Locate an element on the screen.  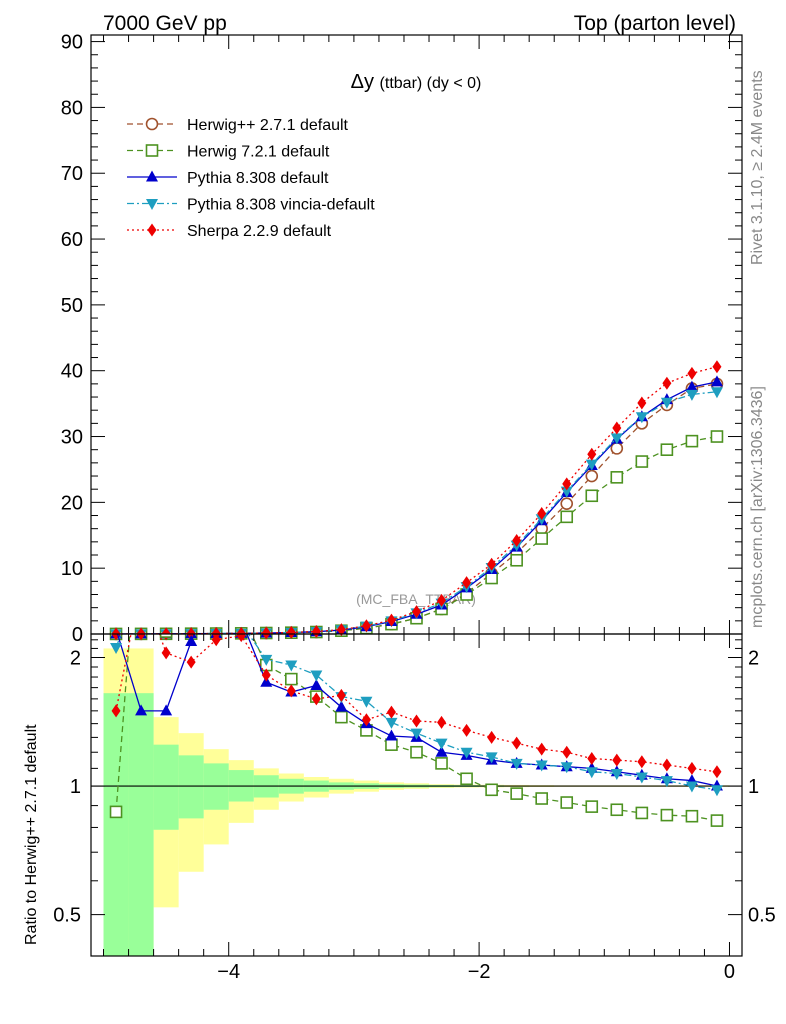
legend-label-herwigpp: Herwig++ 2.7.1 default is located at coordinates (268, 125).